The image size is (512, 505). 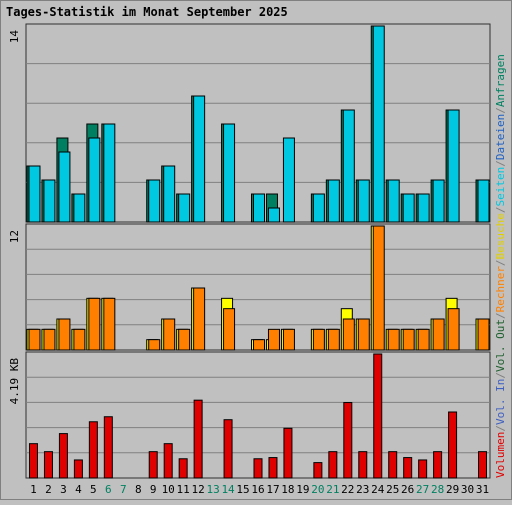 What do you see at coordinates (500, 289) in the screenshot?
I see `right-legend-segment: Rechner` at bounding box center [500, 289].